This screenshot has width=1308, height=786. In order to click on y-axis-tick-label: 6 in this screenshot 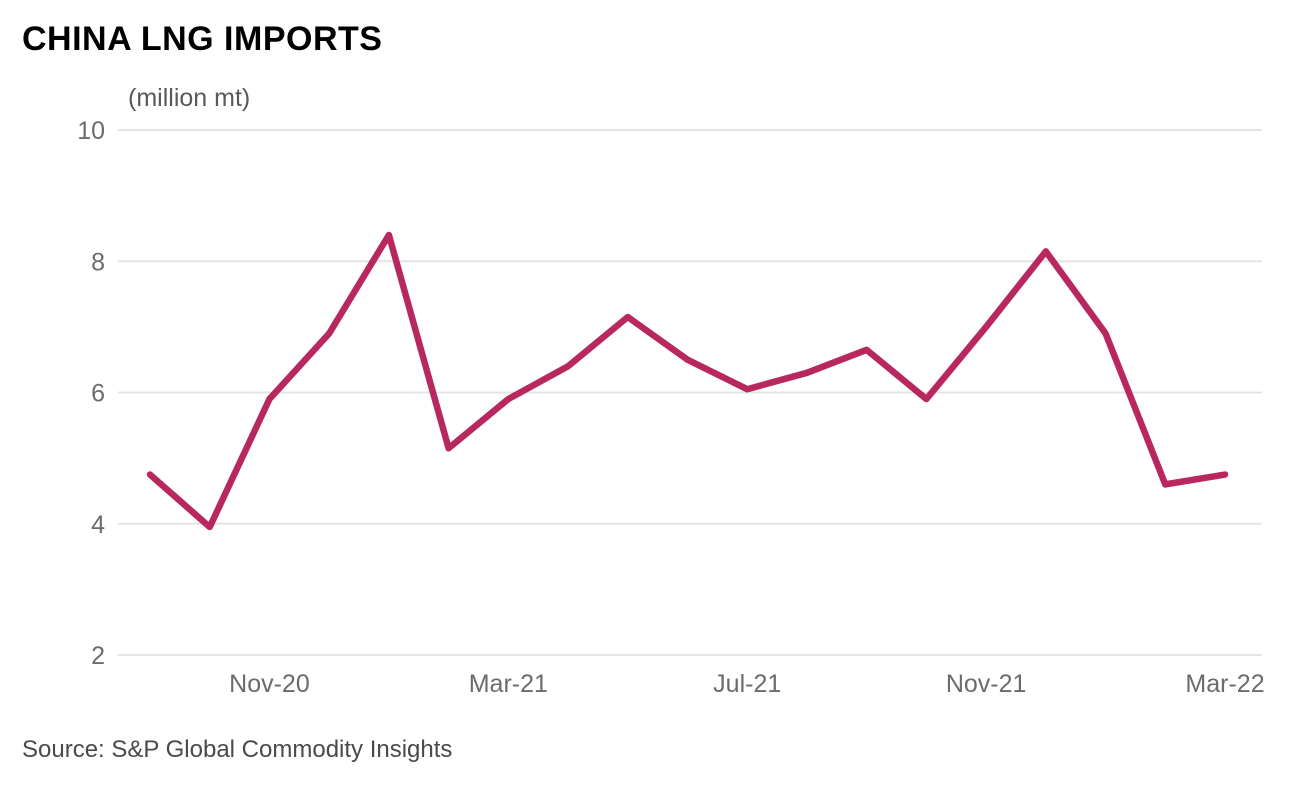, I will do `click(98, 394)`.